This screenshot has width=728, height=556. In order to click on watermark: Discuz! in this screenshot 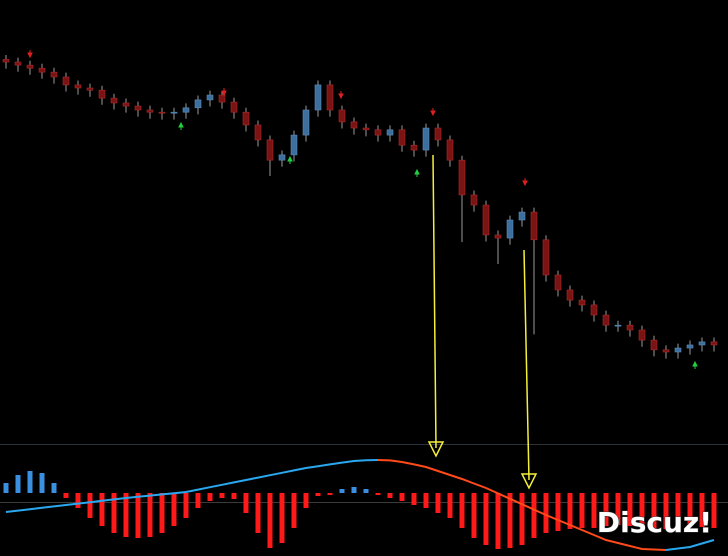, I will do `click(654, 522)`.